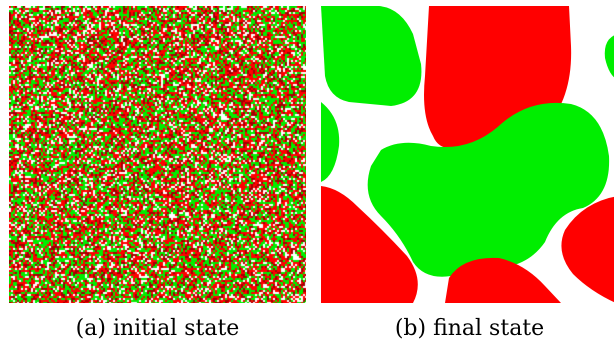 Image resolution: width=614 pixels, height=349 pixels. What do you see at coordinates (371, 56) in the screenshot?
I see `green-domain-top-left` at bounding box center [371, 56].